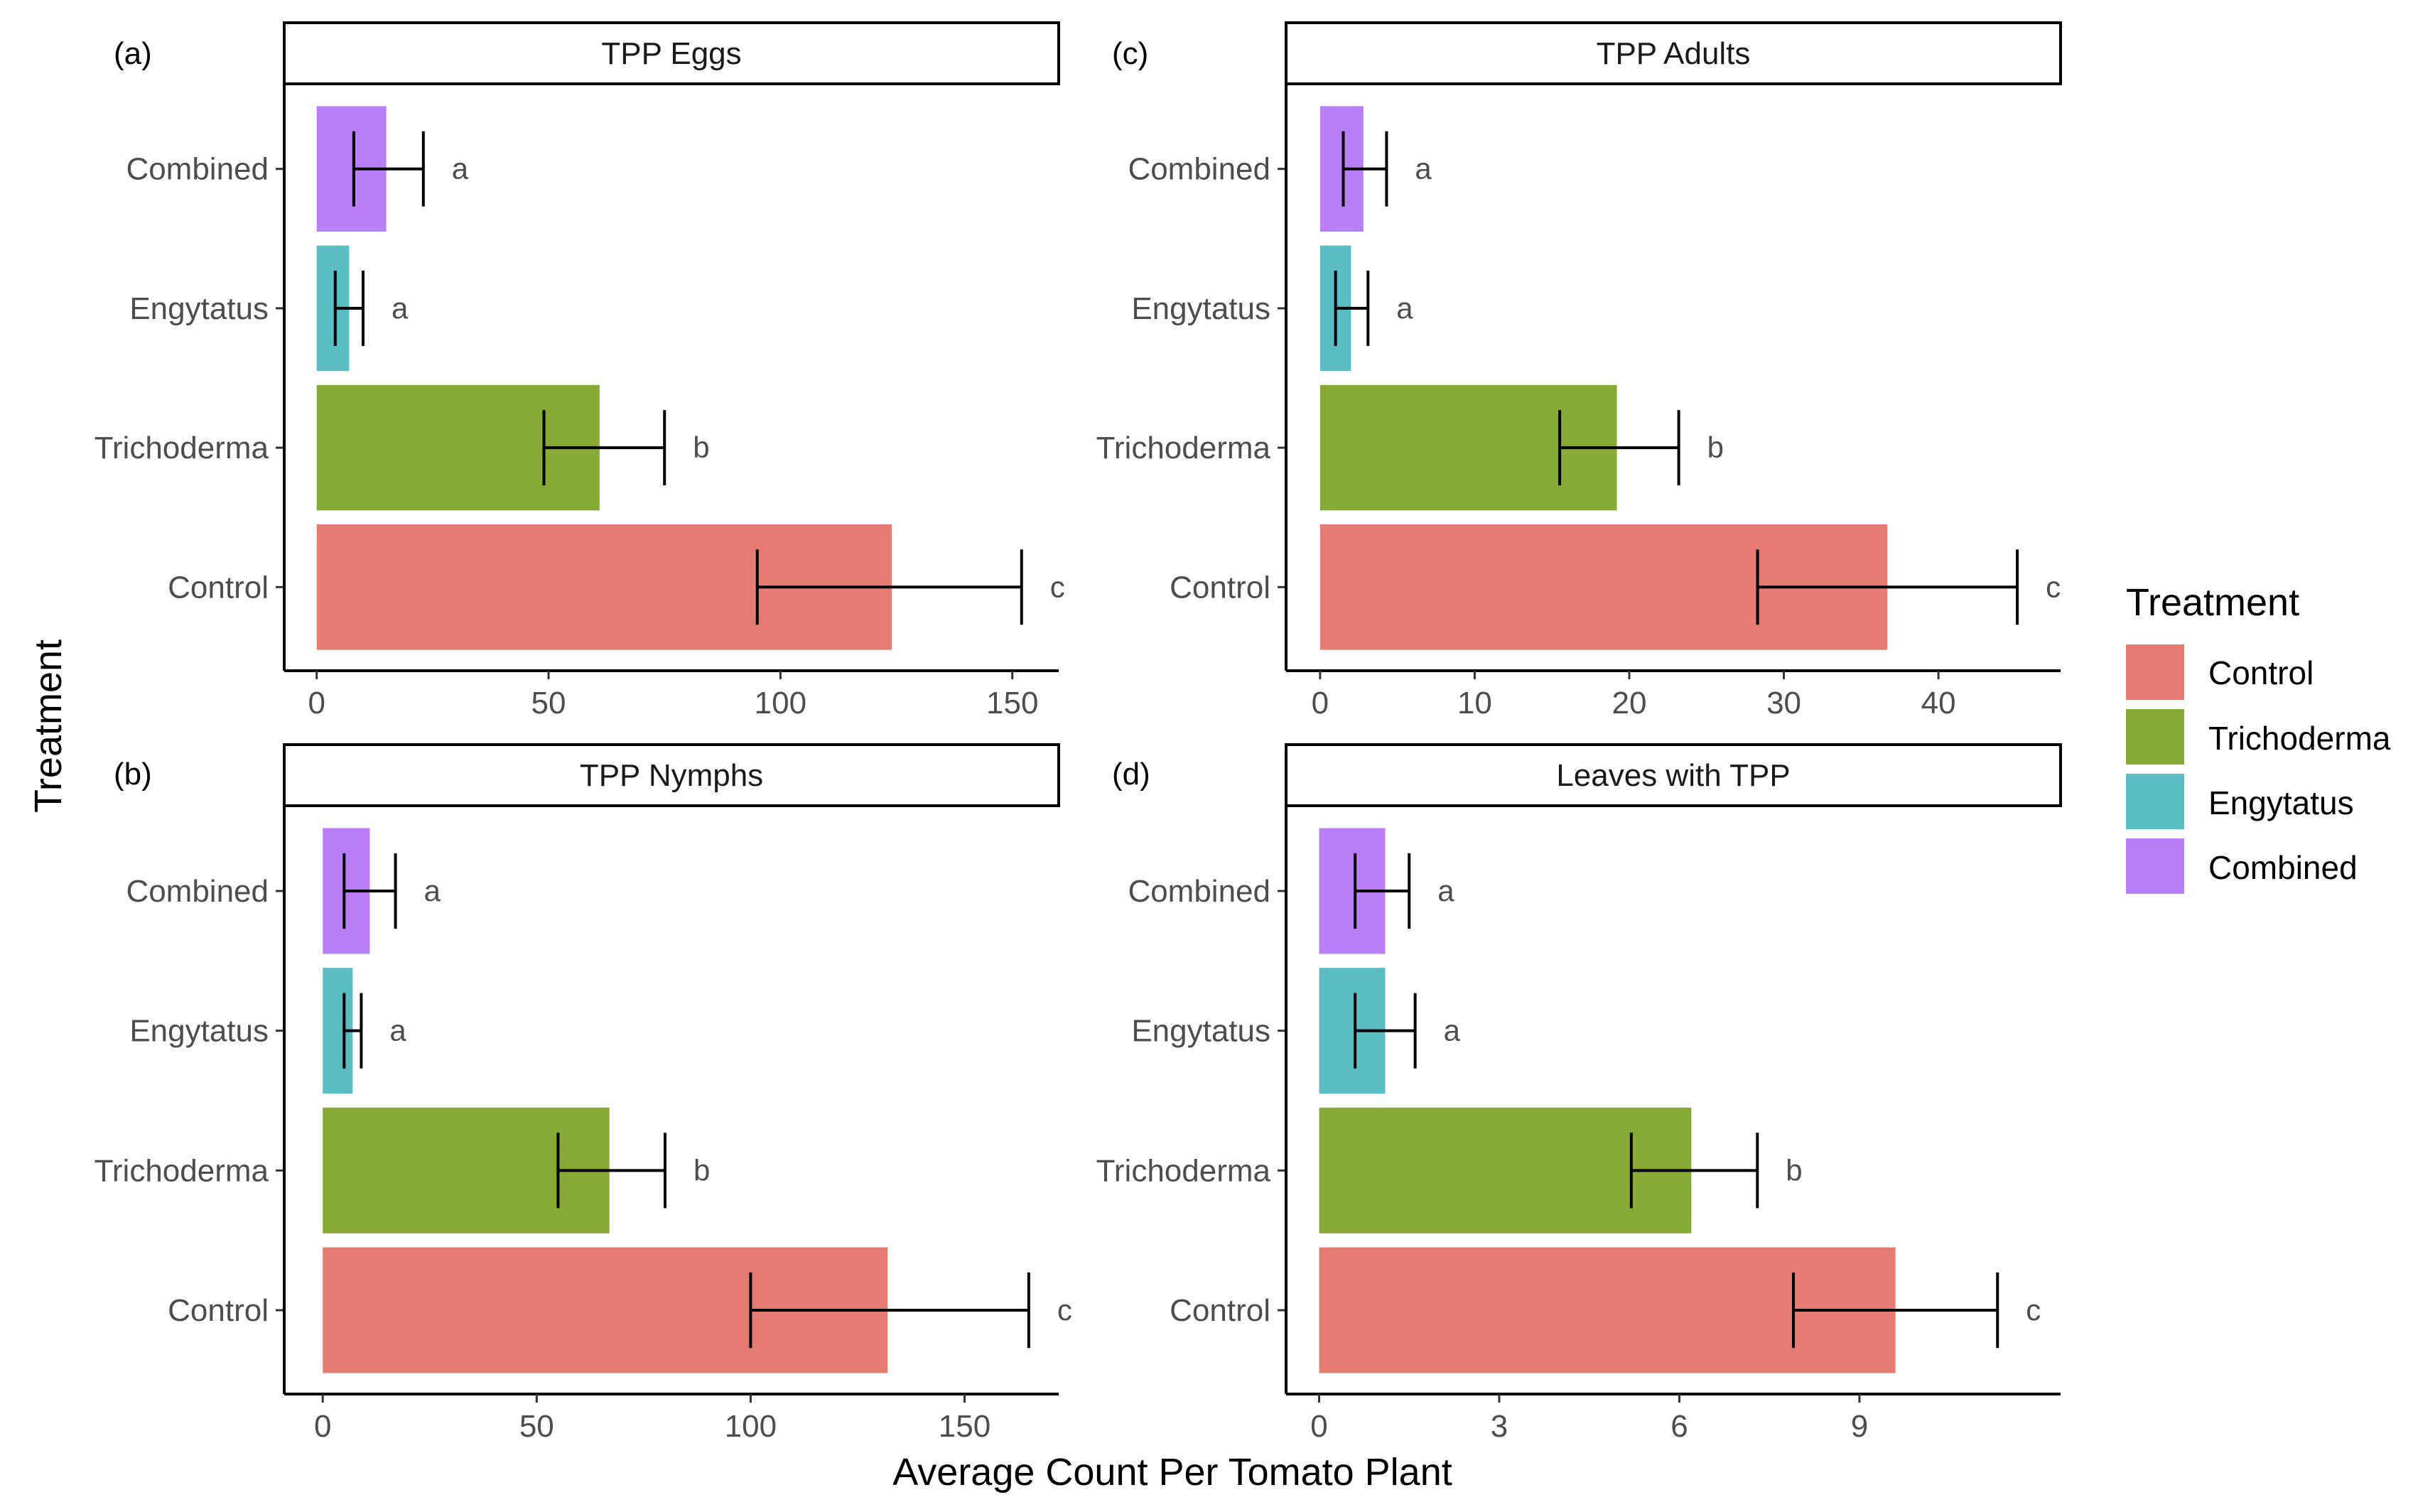  Describe the element at coordinates (1172, 1472) in the screenshot. I see `x-axis-title: Average Count Per Tomato Plant` at that location.